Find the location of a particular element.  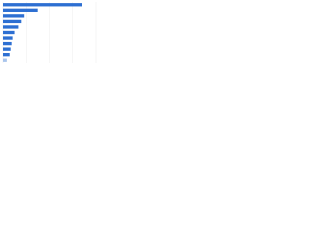

chart is located at coordinates (49, 32).